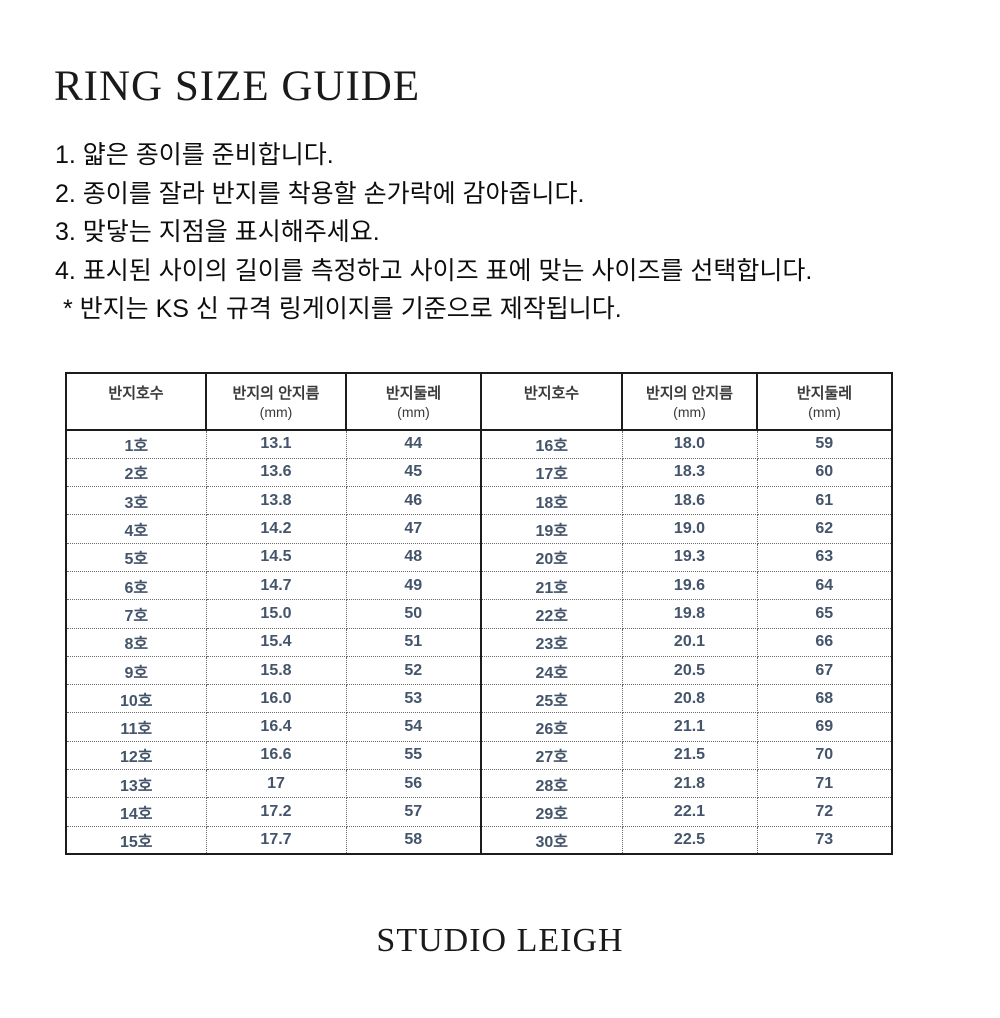 This screenshot has height=1018, width=1000. What do you see at coordinates (413, 501) in the screenshot?
I see `table-cell: 46` at bounding box center [413, 501].